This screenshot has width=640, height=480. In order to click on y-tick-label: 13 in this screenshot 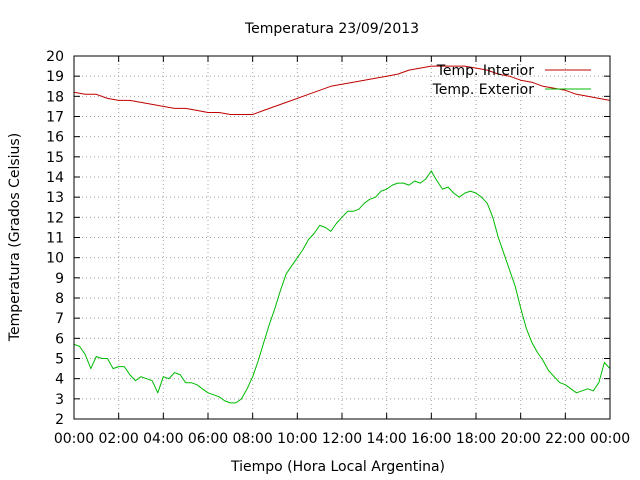, I will do `click(55, 198)`.